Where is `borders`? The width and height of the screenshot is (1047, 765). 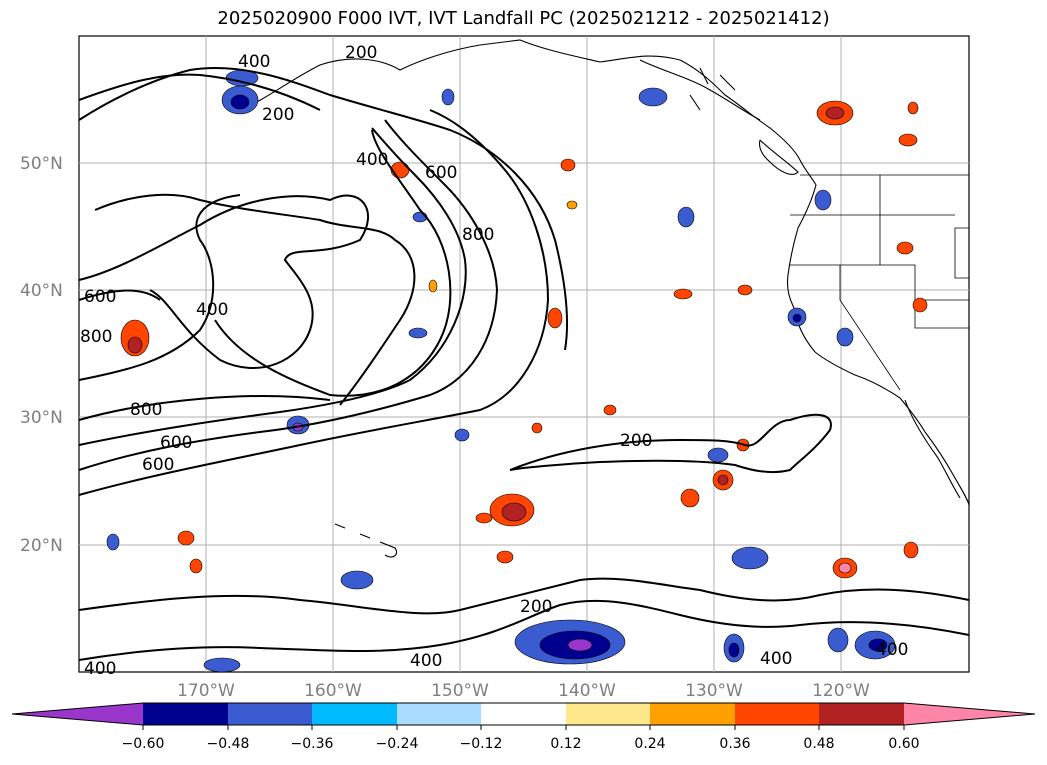
borders is located at coordinates (880, 282).